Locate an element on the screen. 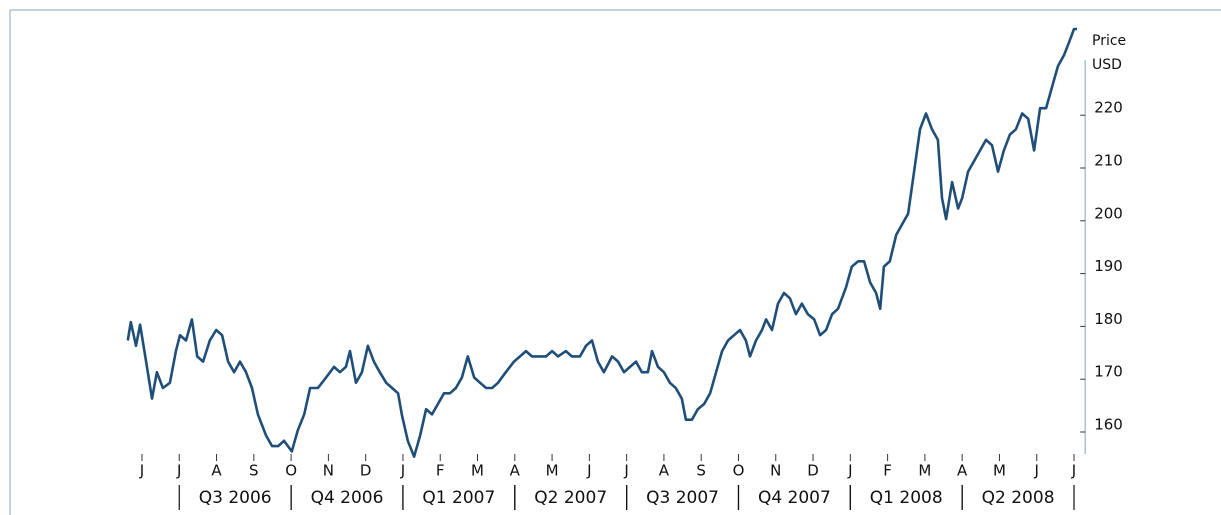 The image size is (1221, 515). quarter-label: Q1 2008 is located at coordinates (906, 498).